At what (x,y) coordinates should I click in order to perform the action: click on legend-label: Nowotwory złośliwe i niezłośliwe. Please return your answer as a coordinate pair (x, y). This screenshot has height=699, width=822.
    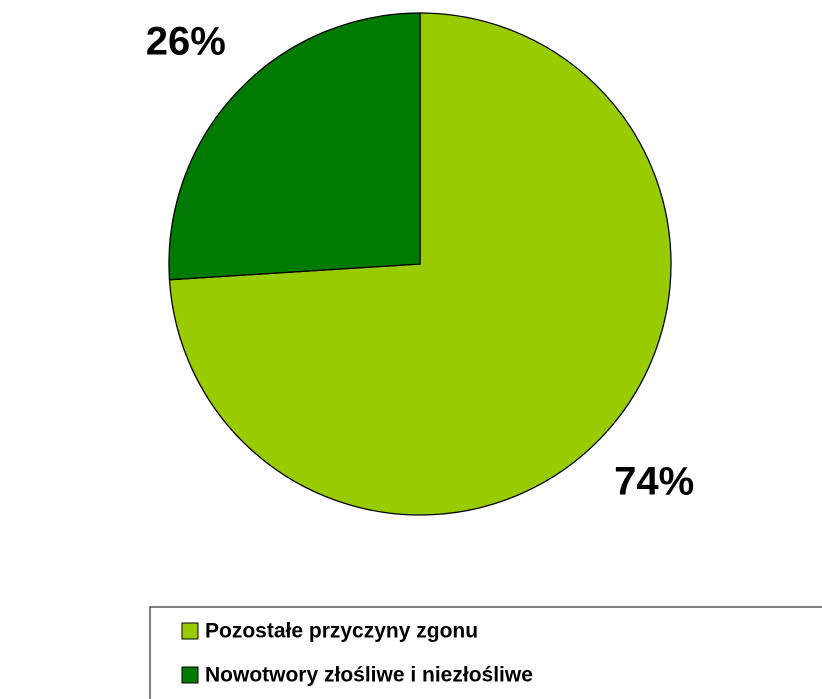
    Looking at the image, I should click on (369, 675).